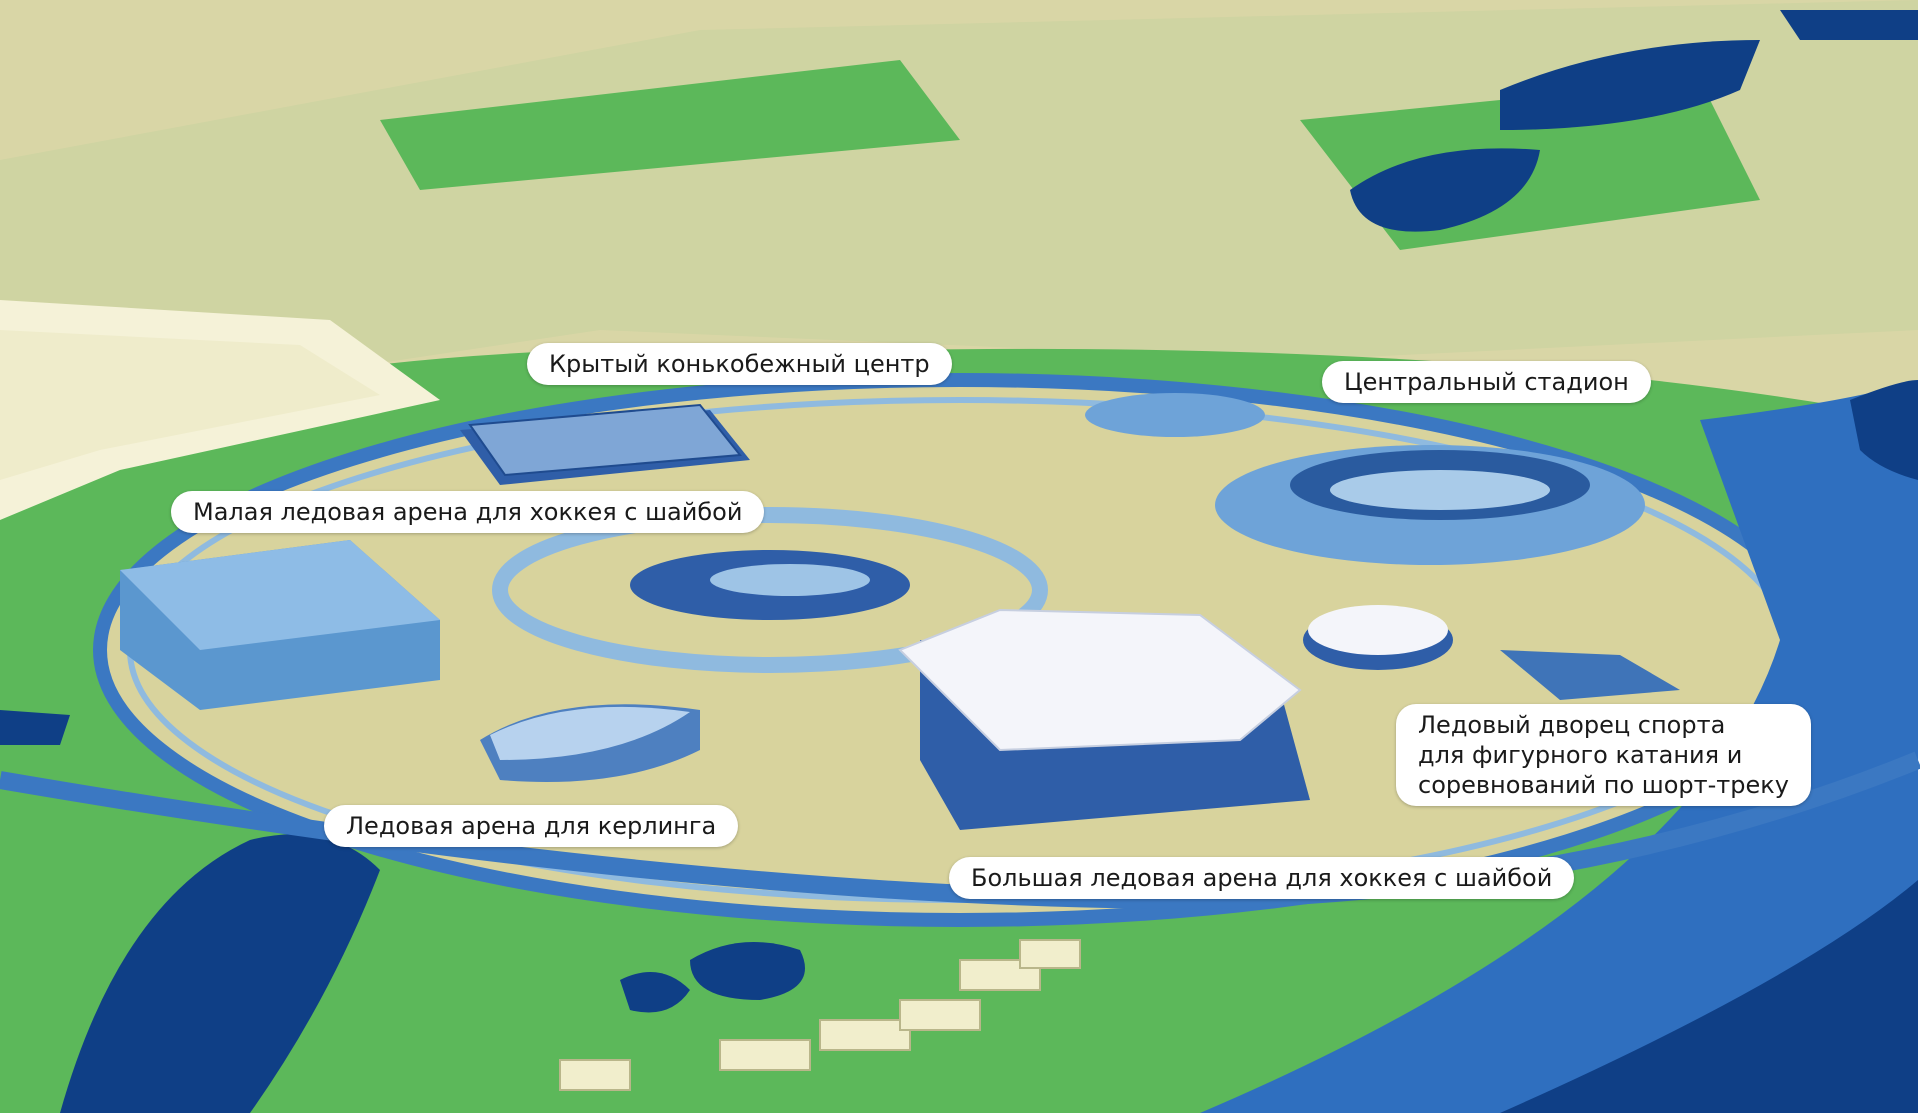 The height and width of the screenshot is (1115, 1920). I want to click on label: Крытый конькобежный центр, so click(739, 364).